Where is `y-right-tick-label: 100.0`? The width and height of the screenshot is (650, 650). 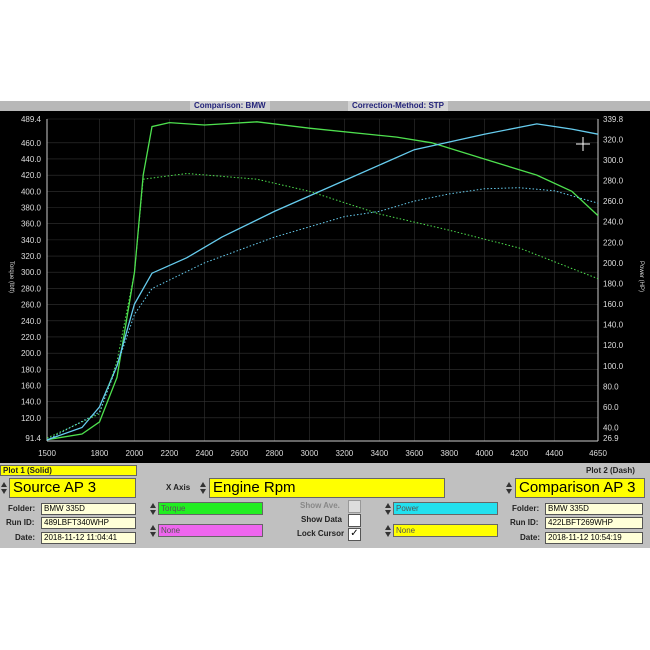
y-right-tick-label: 100.0 is located at coordinates (613, 366).